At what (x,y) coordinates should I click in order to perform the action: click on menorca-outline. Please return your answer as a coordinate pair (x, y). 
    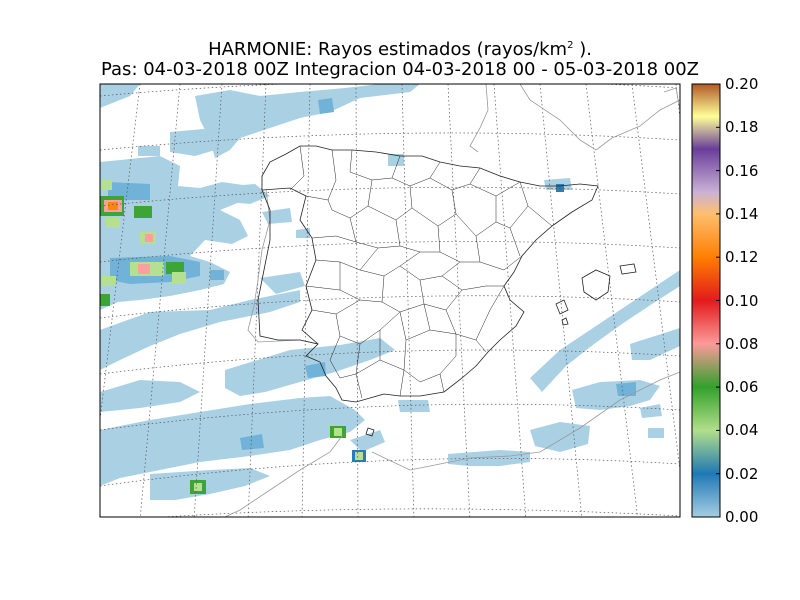
    Looking at the image, I should click on (628, 269).